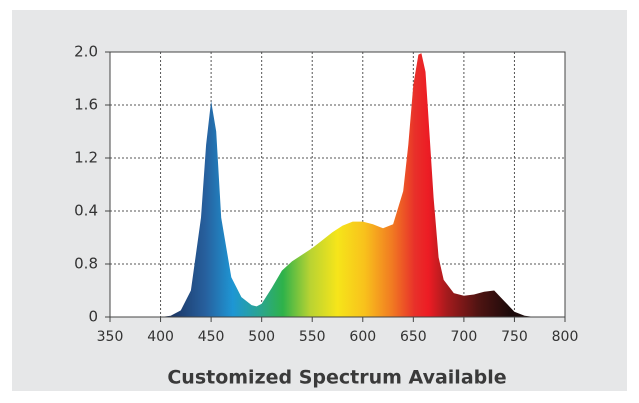 Image resolution: width=639 pixels, height=403 pixels. I want to click on x-tick-label: 600, so click(362, 337).